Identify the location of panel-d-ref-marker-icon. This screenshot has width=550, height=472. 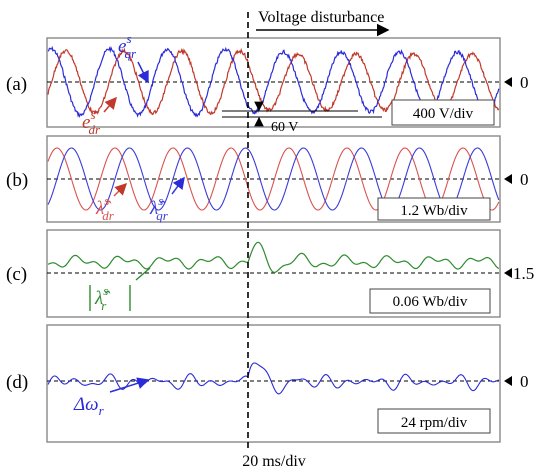
(508, 381).